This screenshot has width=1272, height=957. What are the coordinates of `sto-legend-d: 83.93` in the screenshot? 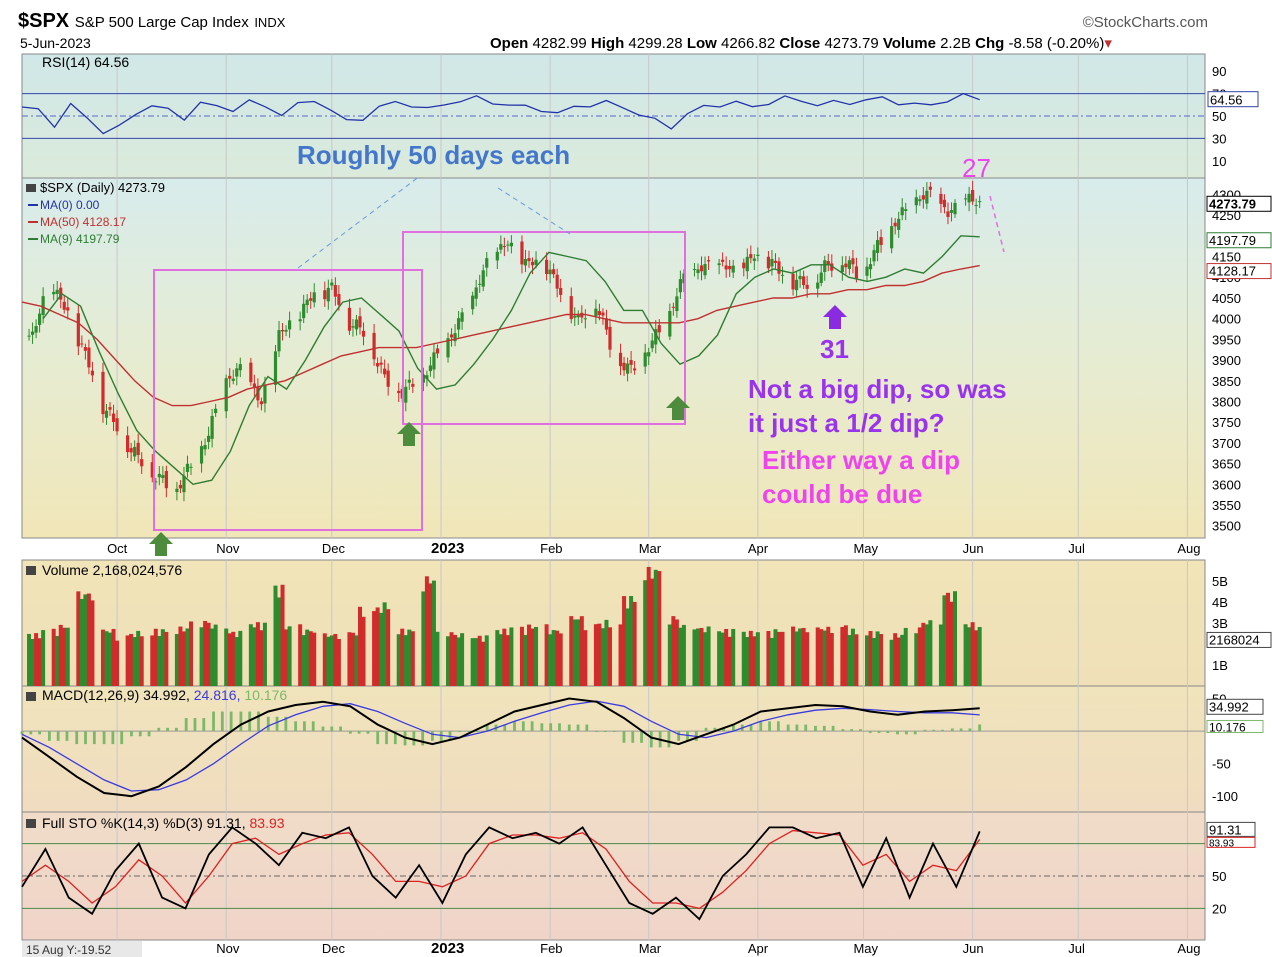 It's located at (267, 823).